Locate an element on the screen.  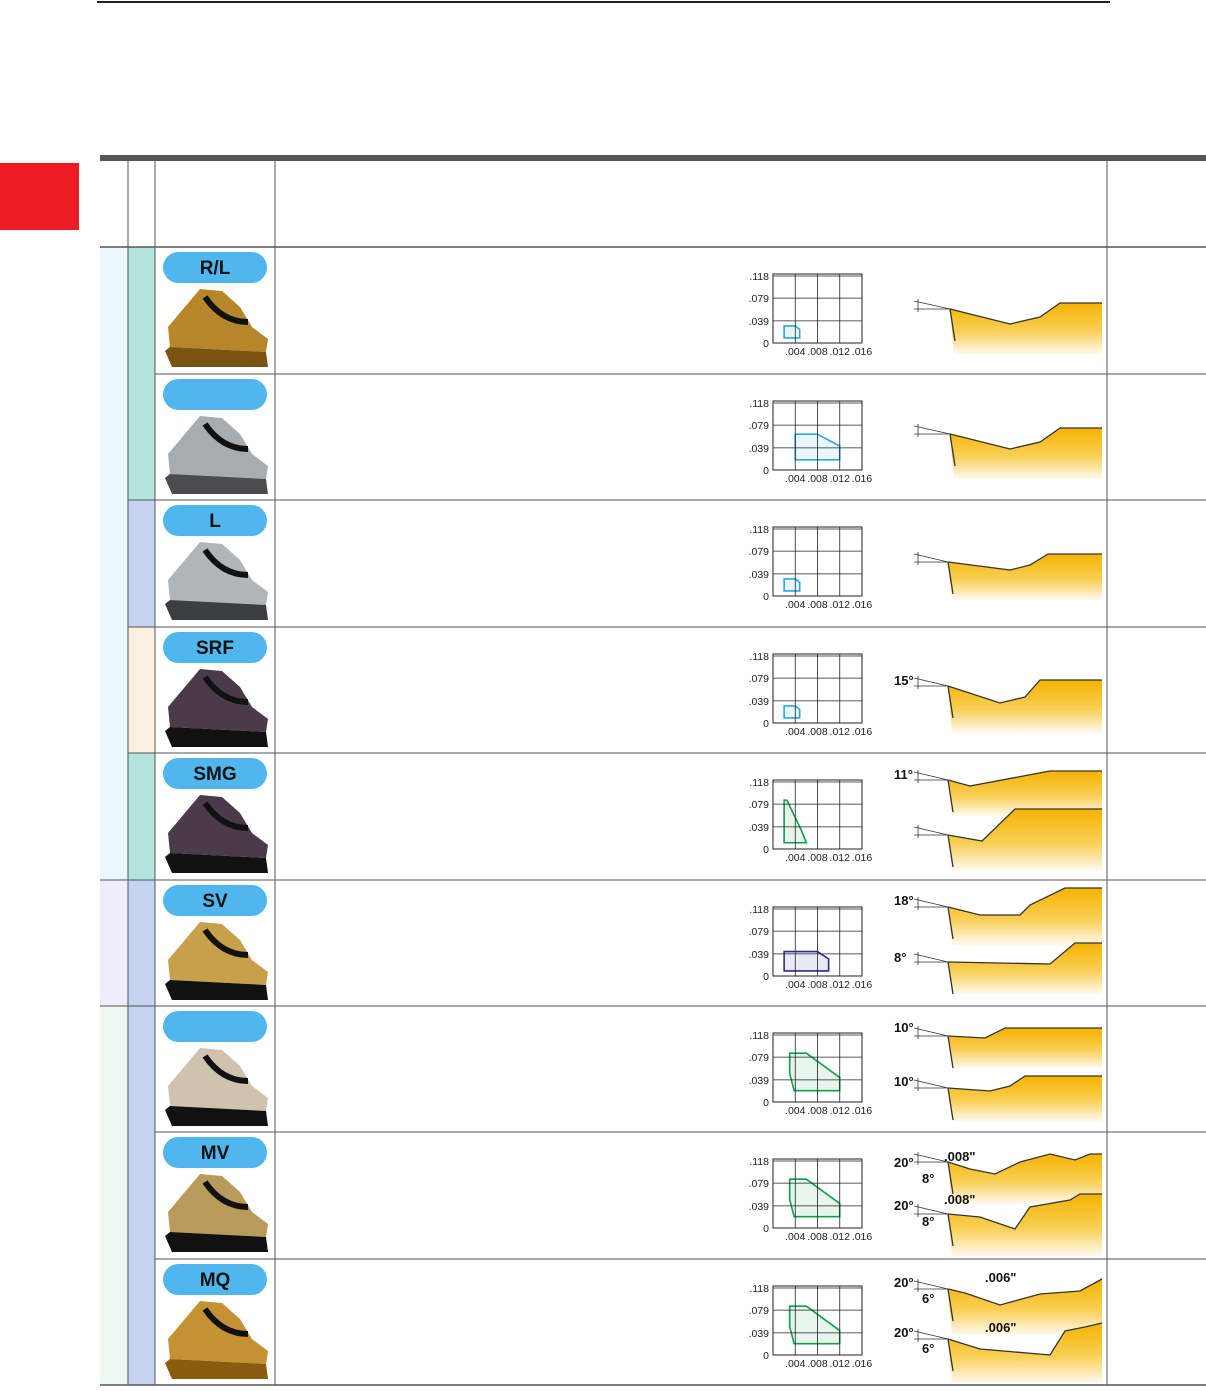
application-region is located at coordinates (806, 961).